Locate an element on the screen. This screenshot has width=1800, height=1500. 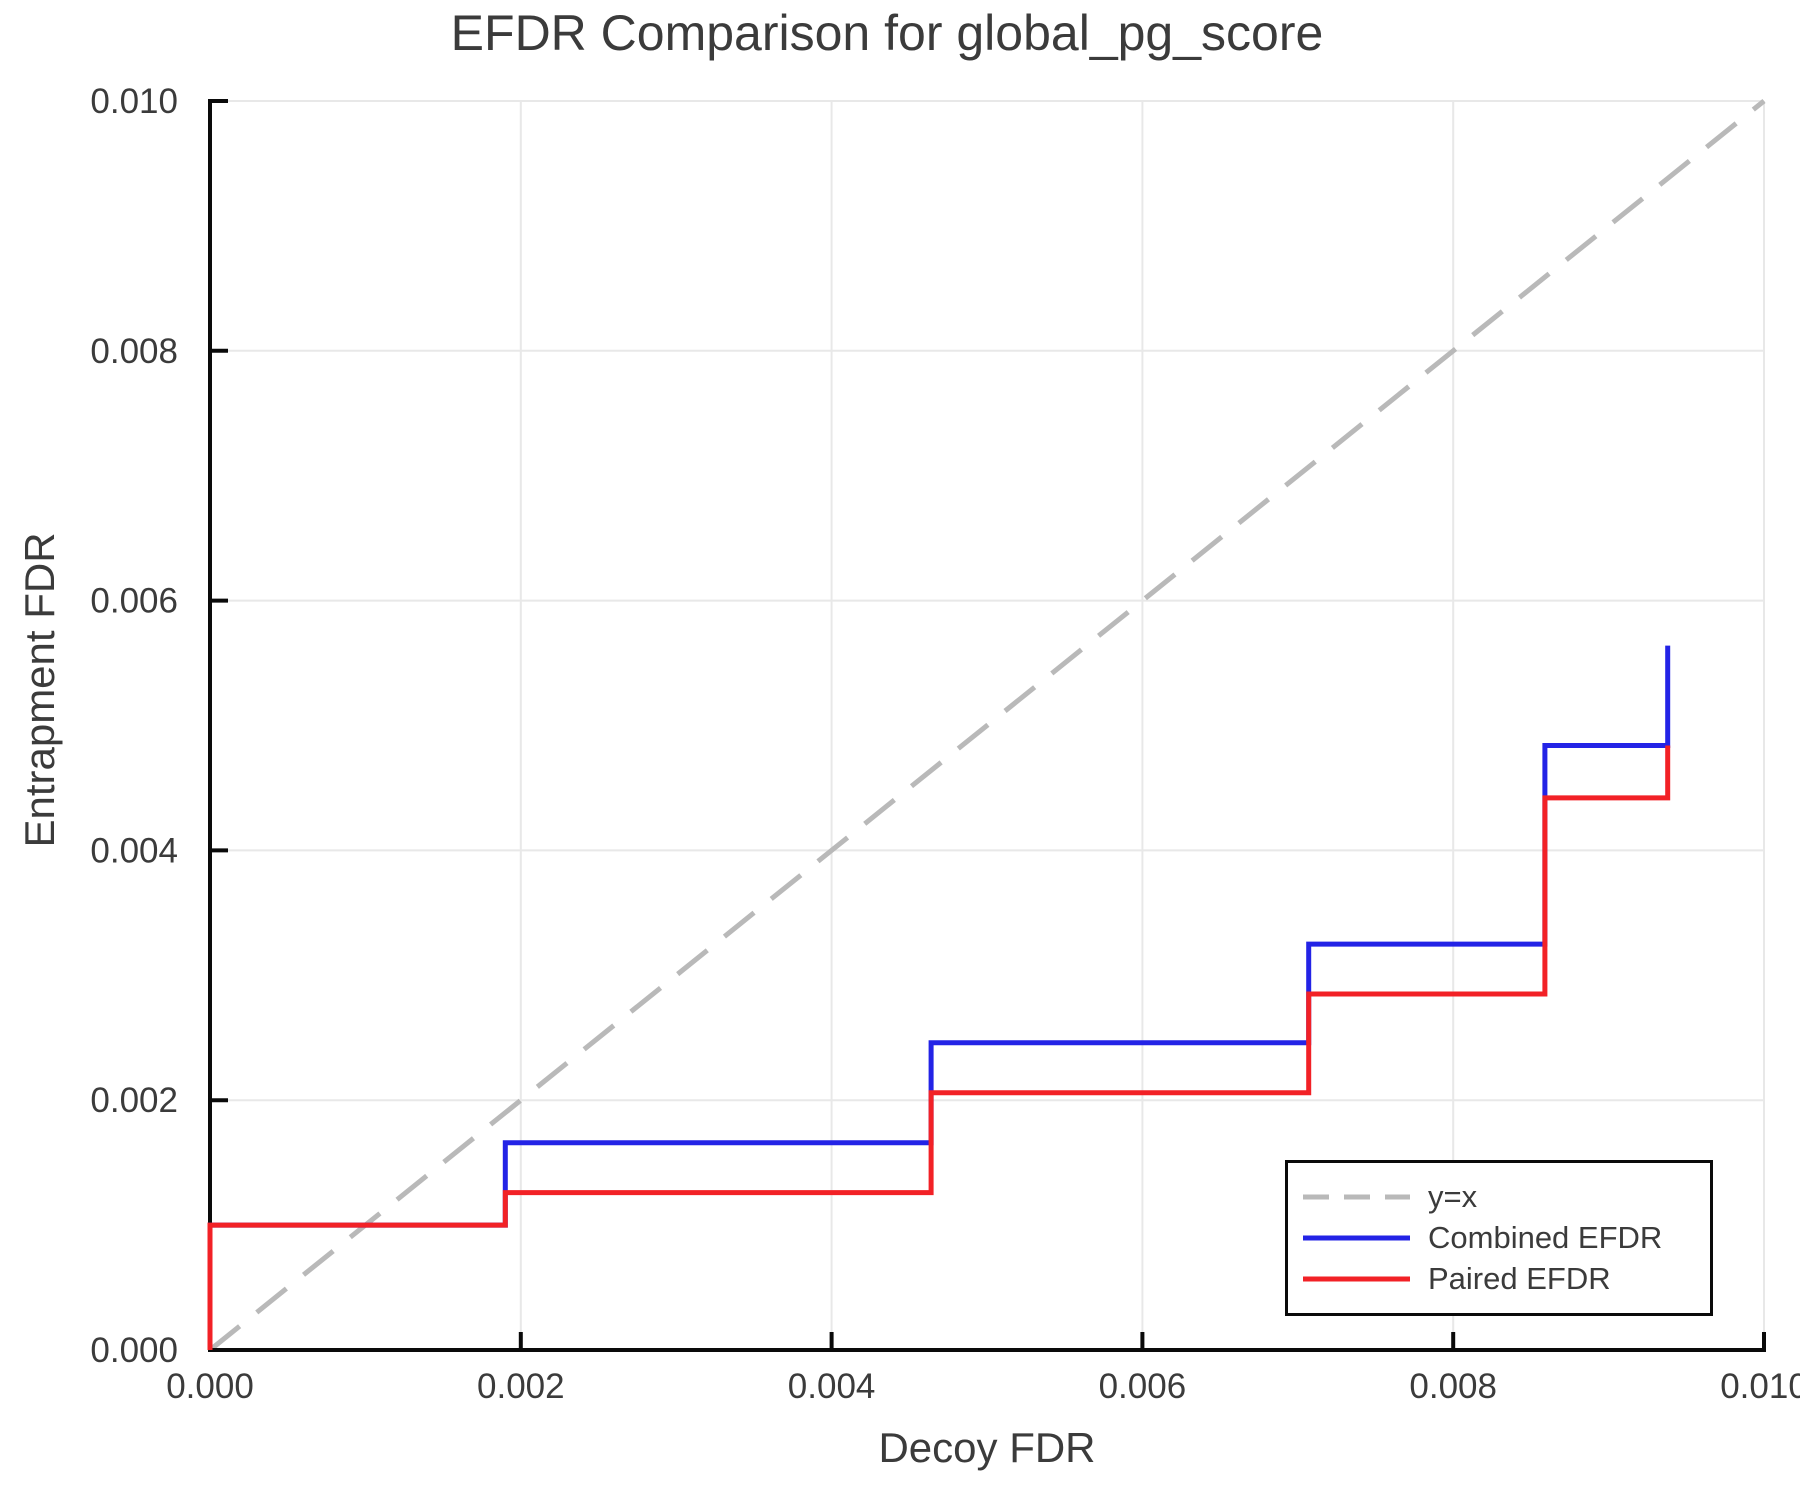
legend-item-paired-efdr: Paired EFDR is located at coordinates (1506, 1279).